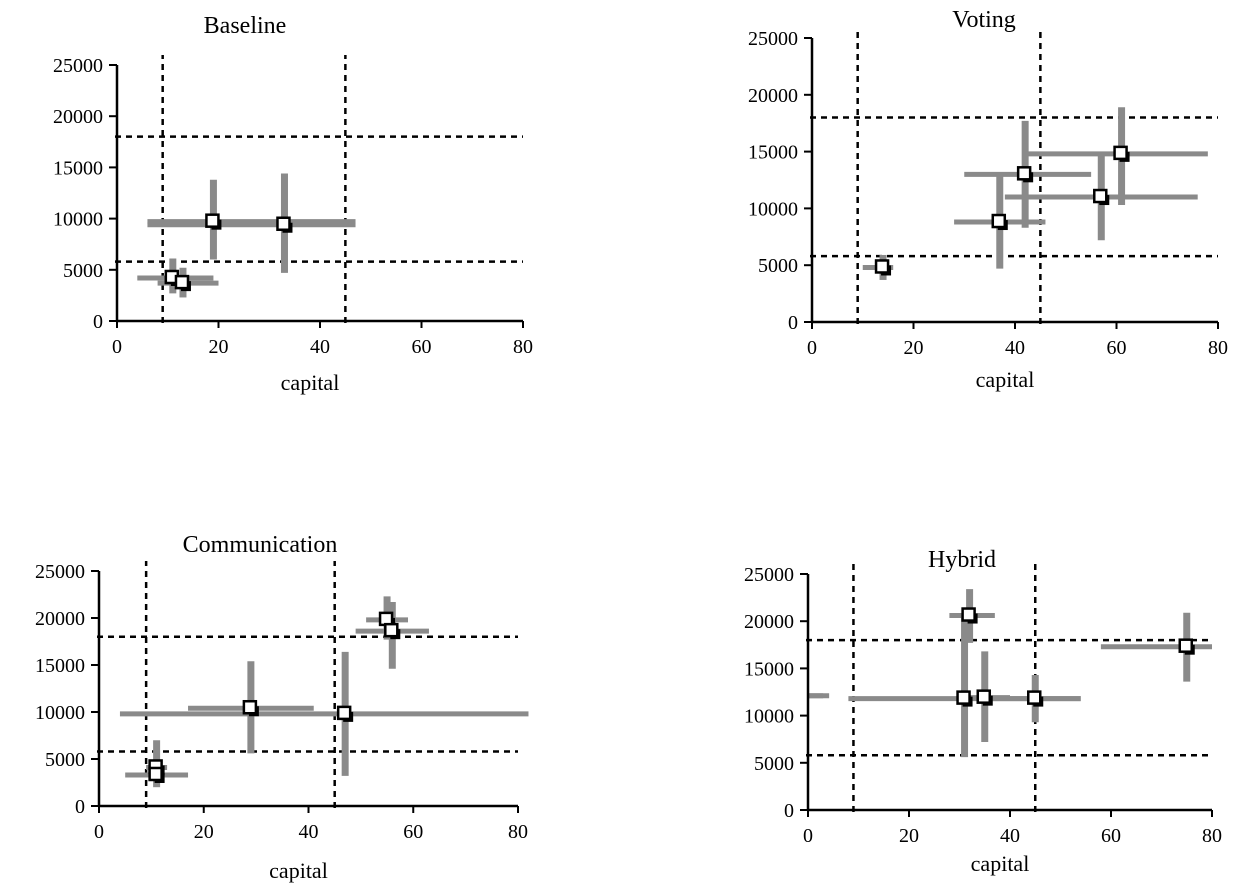 Image resolution: width=1241 pixels, height=886 pixels. I want to click on chart-title: Communication, so click(260, 545).